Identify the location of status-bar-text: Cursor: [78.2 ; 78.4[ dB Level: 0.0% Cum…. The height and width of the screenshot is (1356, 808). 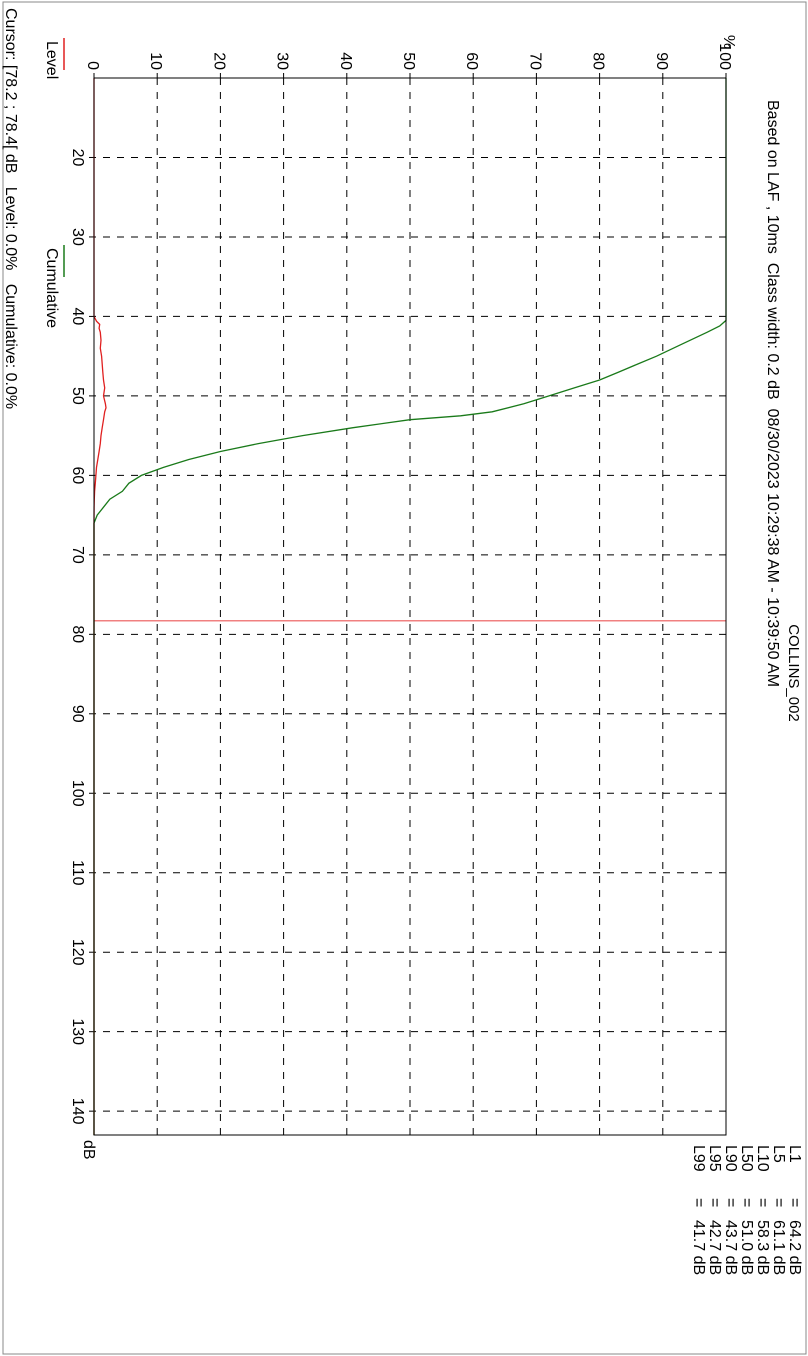
(10, 208).